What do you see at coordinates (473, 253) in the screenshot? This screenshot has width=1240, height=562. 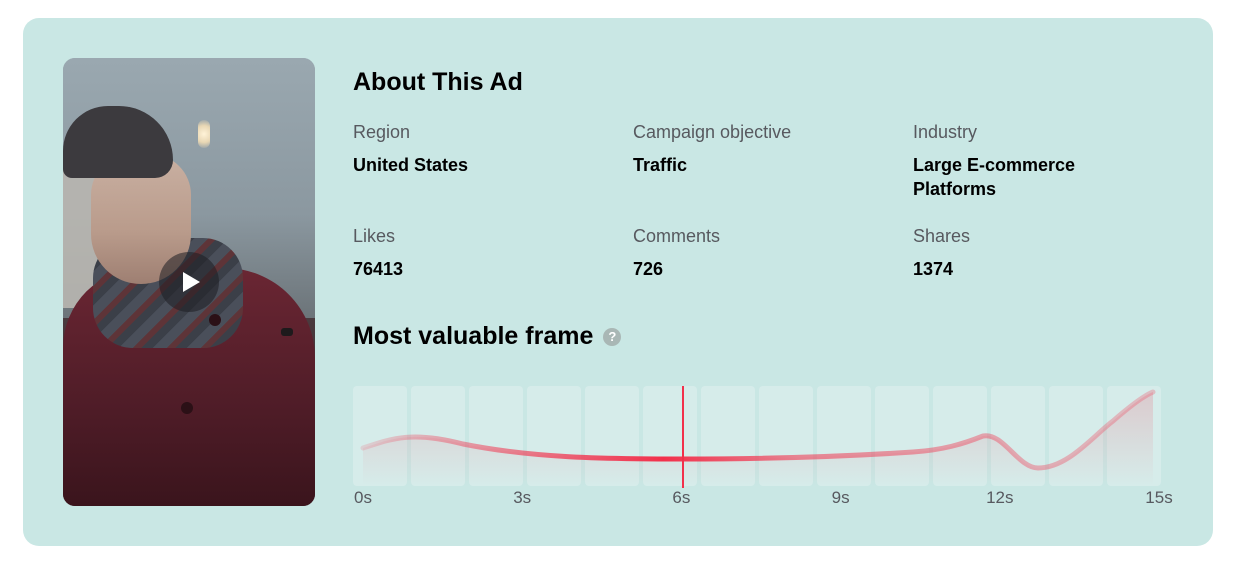 I see `likes-field: Likes 76413` at bounding box center [473, 253].